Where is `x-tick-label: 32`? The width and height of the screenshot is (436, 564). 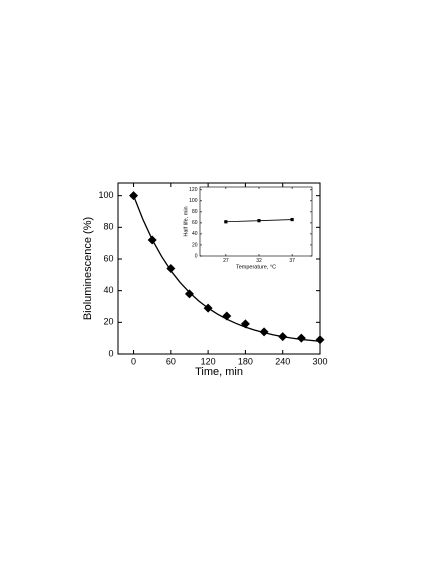
x-tick-label: 32 is located at coordinates (259, 261).